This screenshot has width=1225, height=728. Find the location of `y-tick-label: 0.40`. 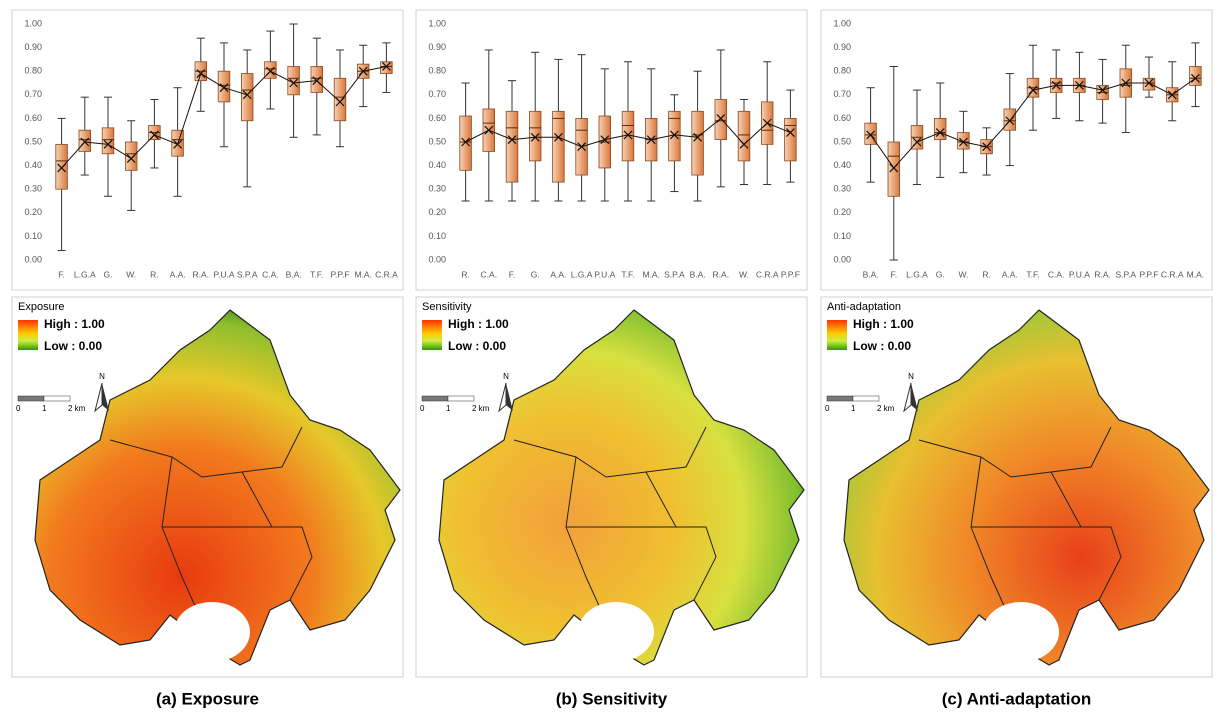

y-tick-label: 0.40 is located at coordinates (842, 165).